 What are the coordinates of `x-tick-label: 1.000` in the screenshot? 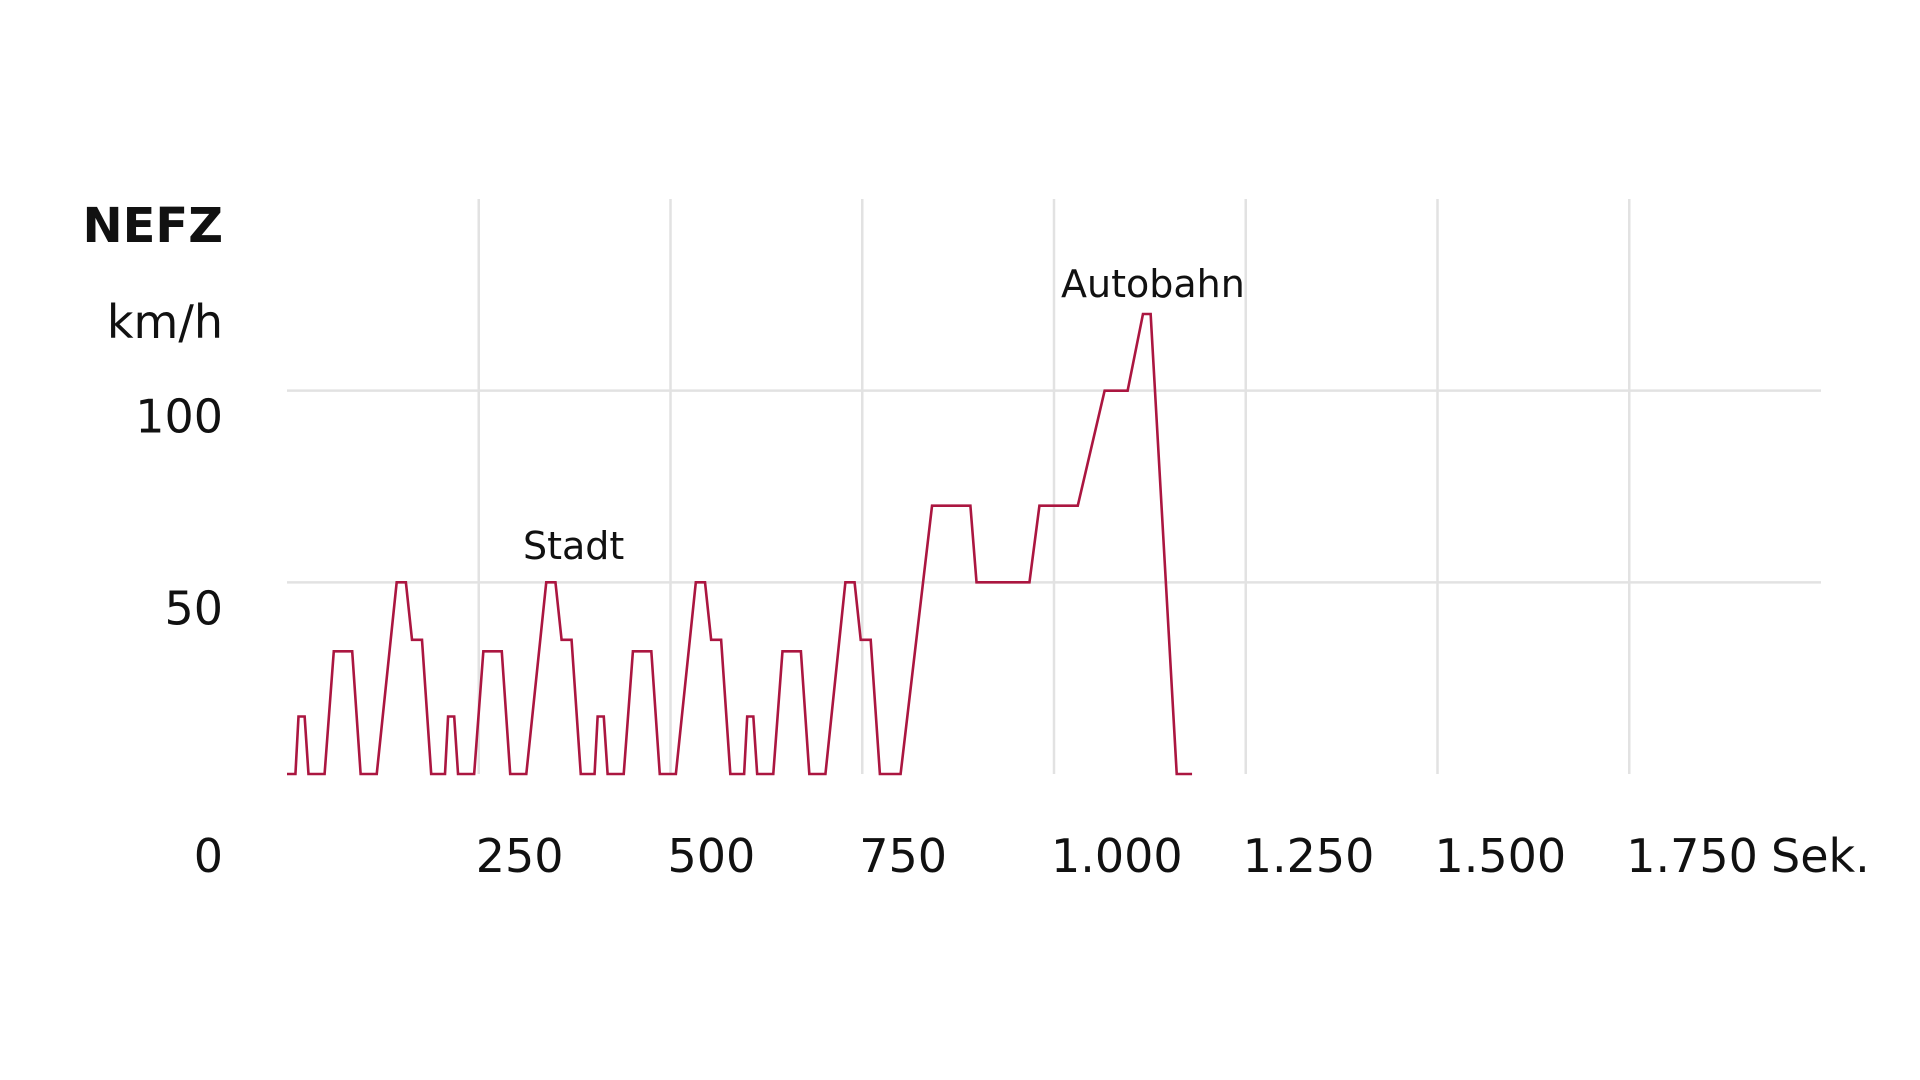 It's located at (1117, 856).